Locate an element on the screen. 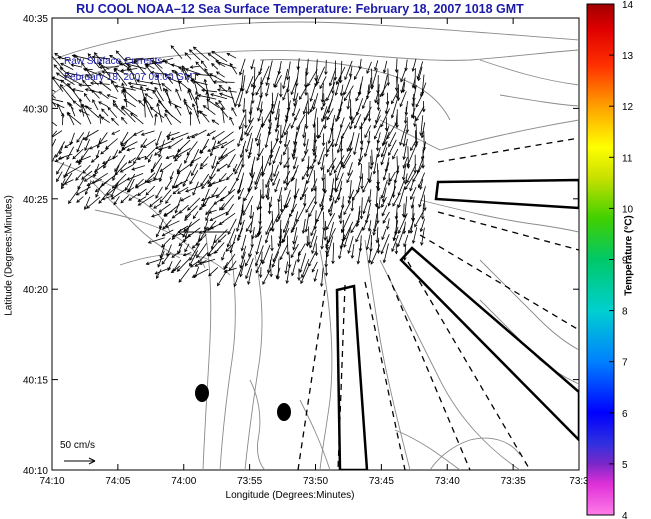 The height and width of the screenshot is (519, 651). y-tick-label: 40:30 is located at coordinates (35, 109).